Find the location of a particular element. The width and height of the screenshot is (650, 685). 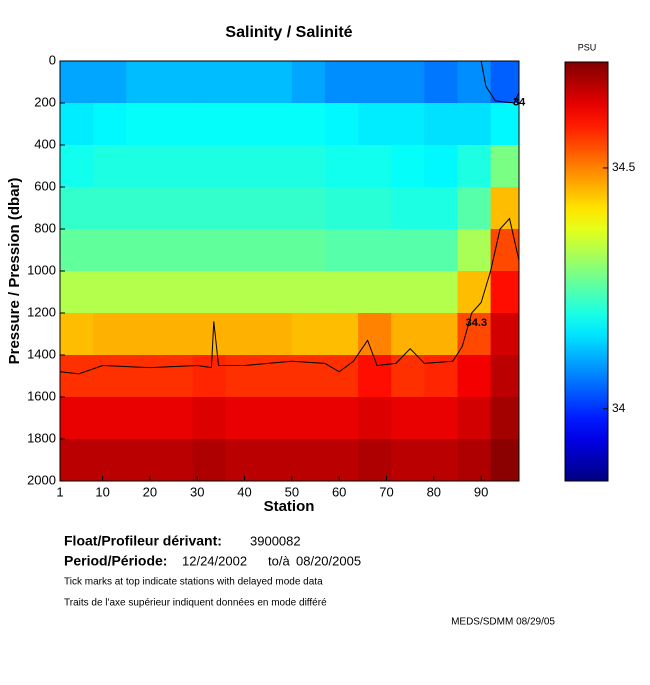

x-tick-label: 20 is located at coordinates (150, 491).